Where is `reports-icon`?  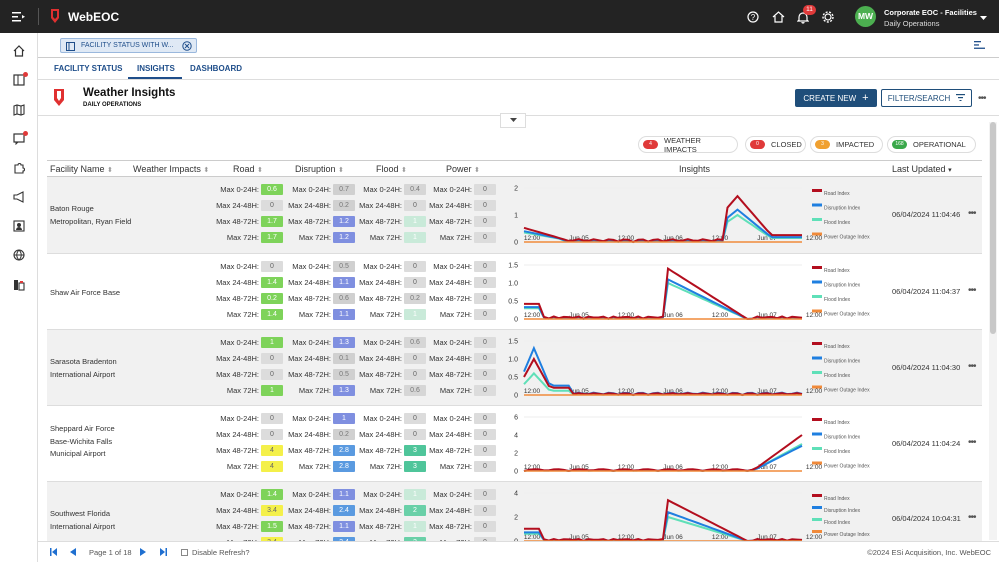 reports-icon is located at coordinates (19, 286).